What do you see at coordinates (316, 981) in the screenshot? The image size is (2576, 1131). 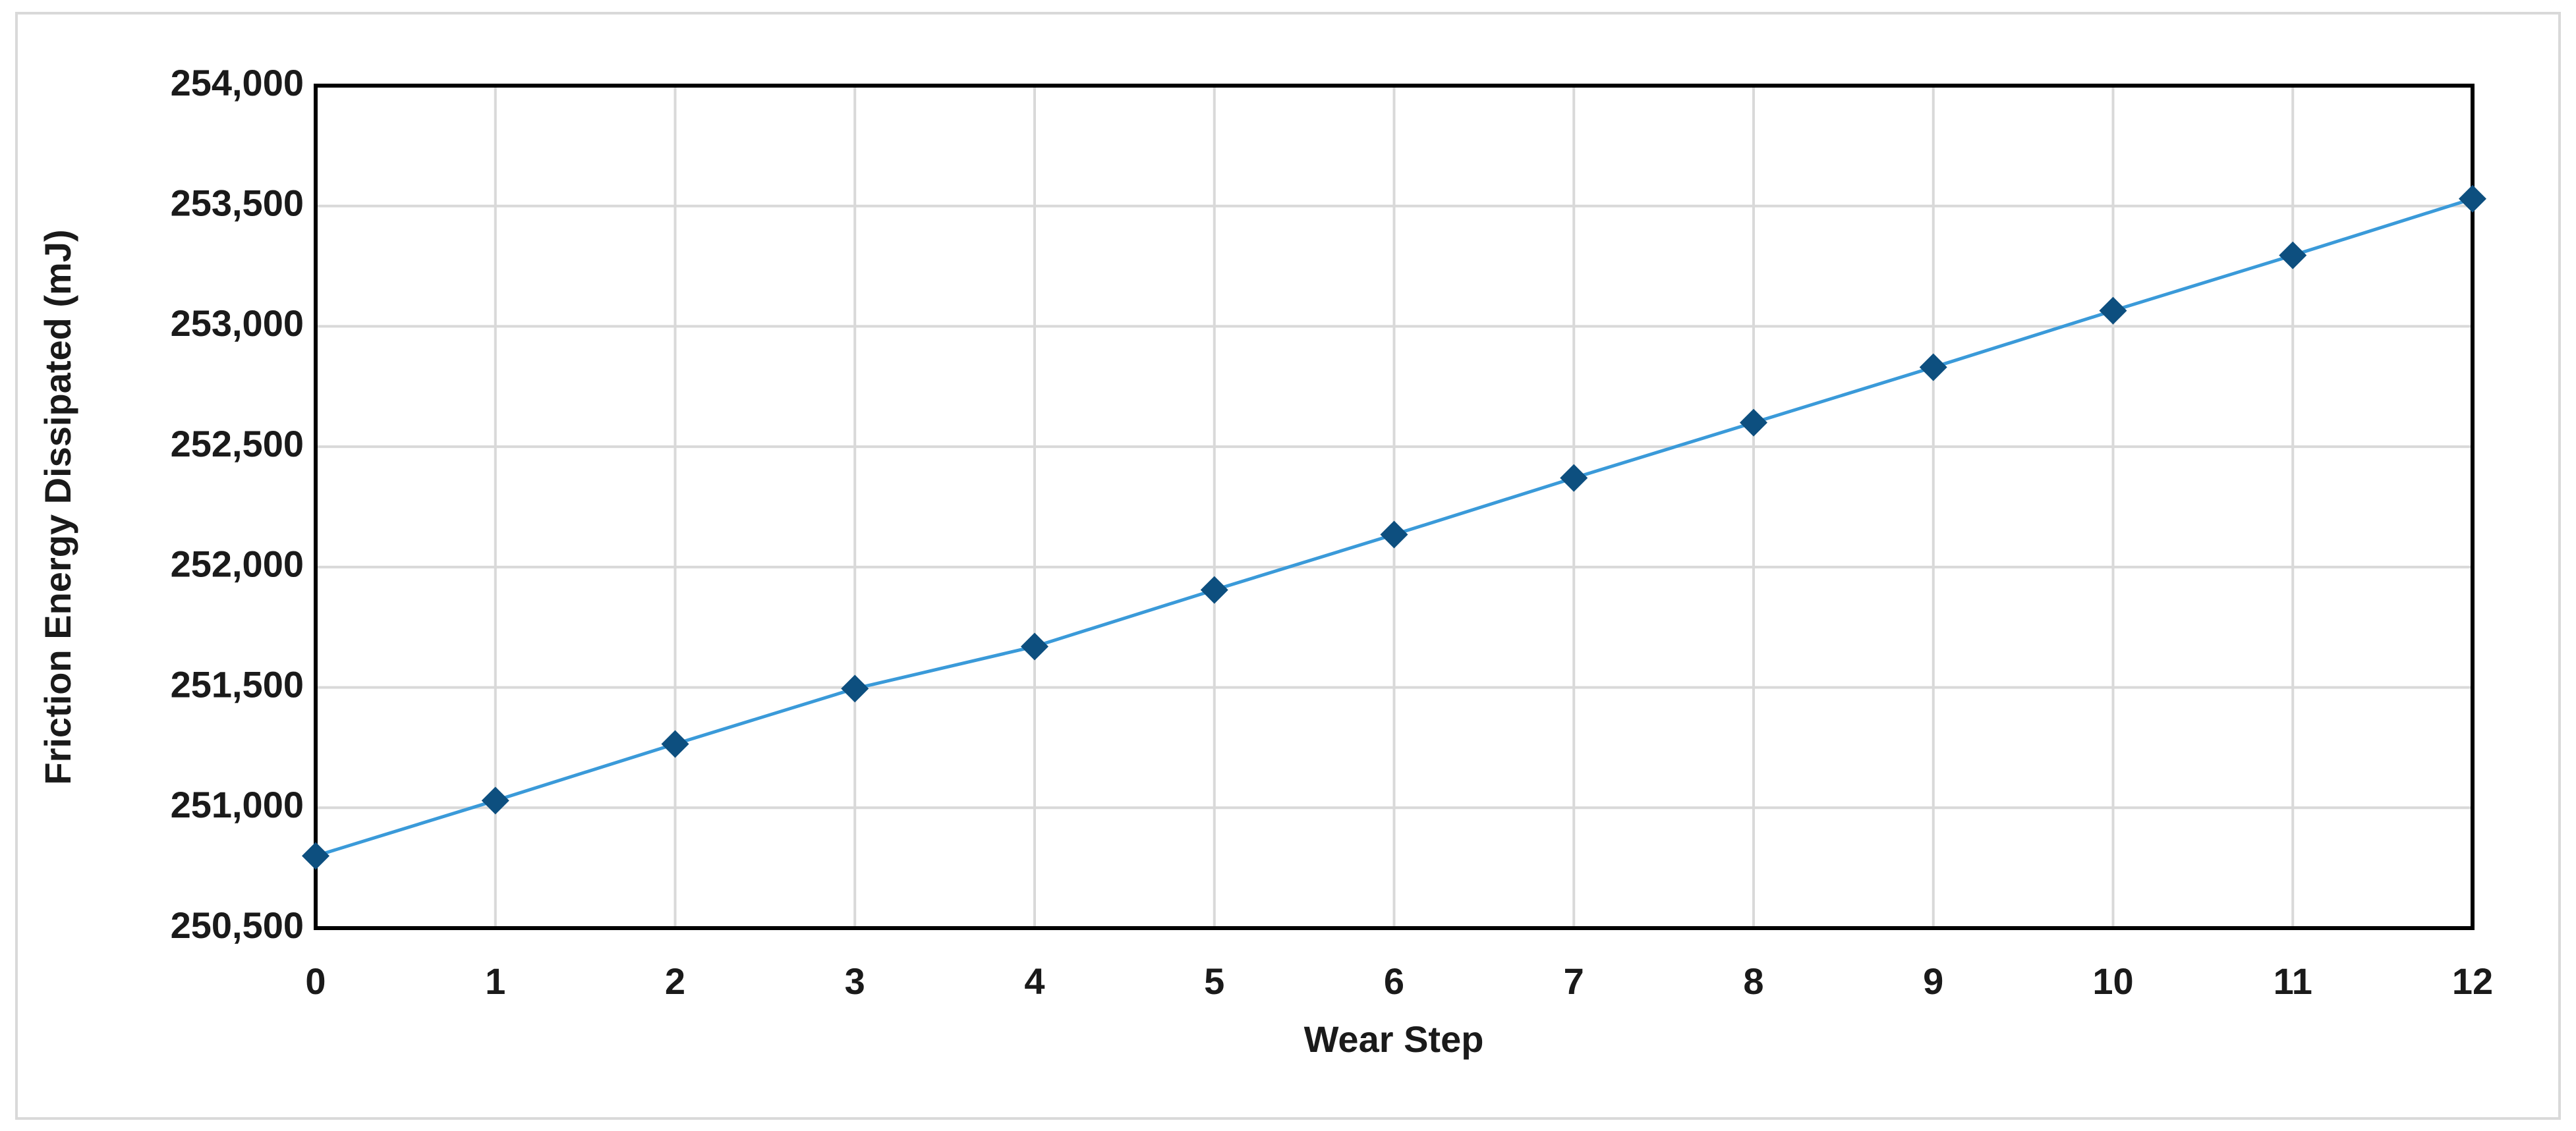 I see `x-tick-label: 0` at bounding box center [316, 981].